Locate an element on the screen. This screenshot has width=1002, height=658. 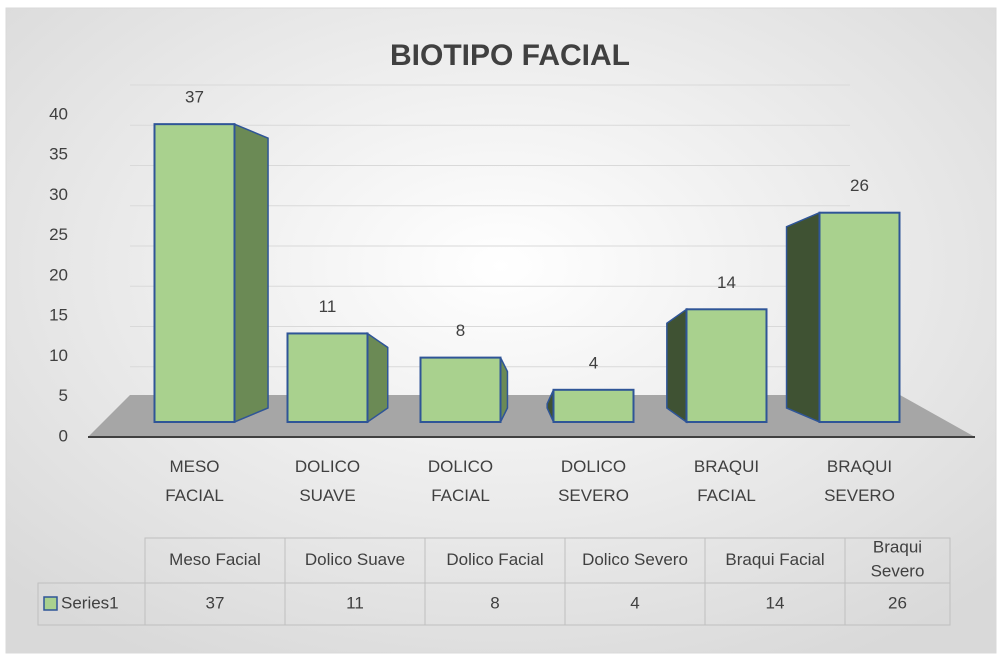
x-tick-label: BRAQUI SEVERO is located at coordinates (859, 481).